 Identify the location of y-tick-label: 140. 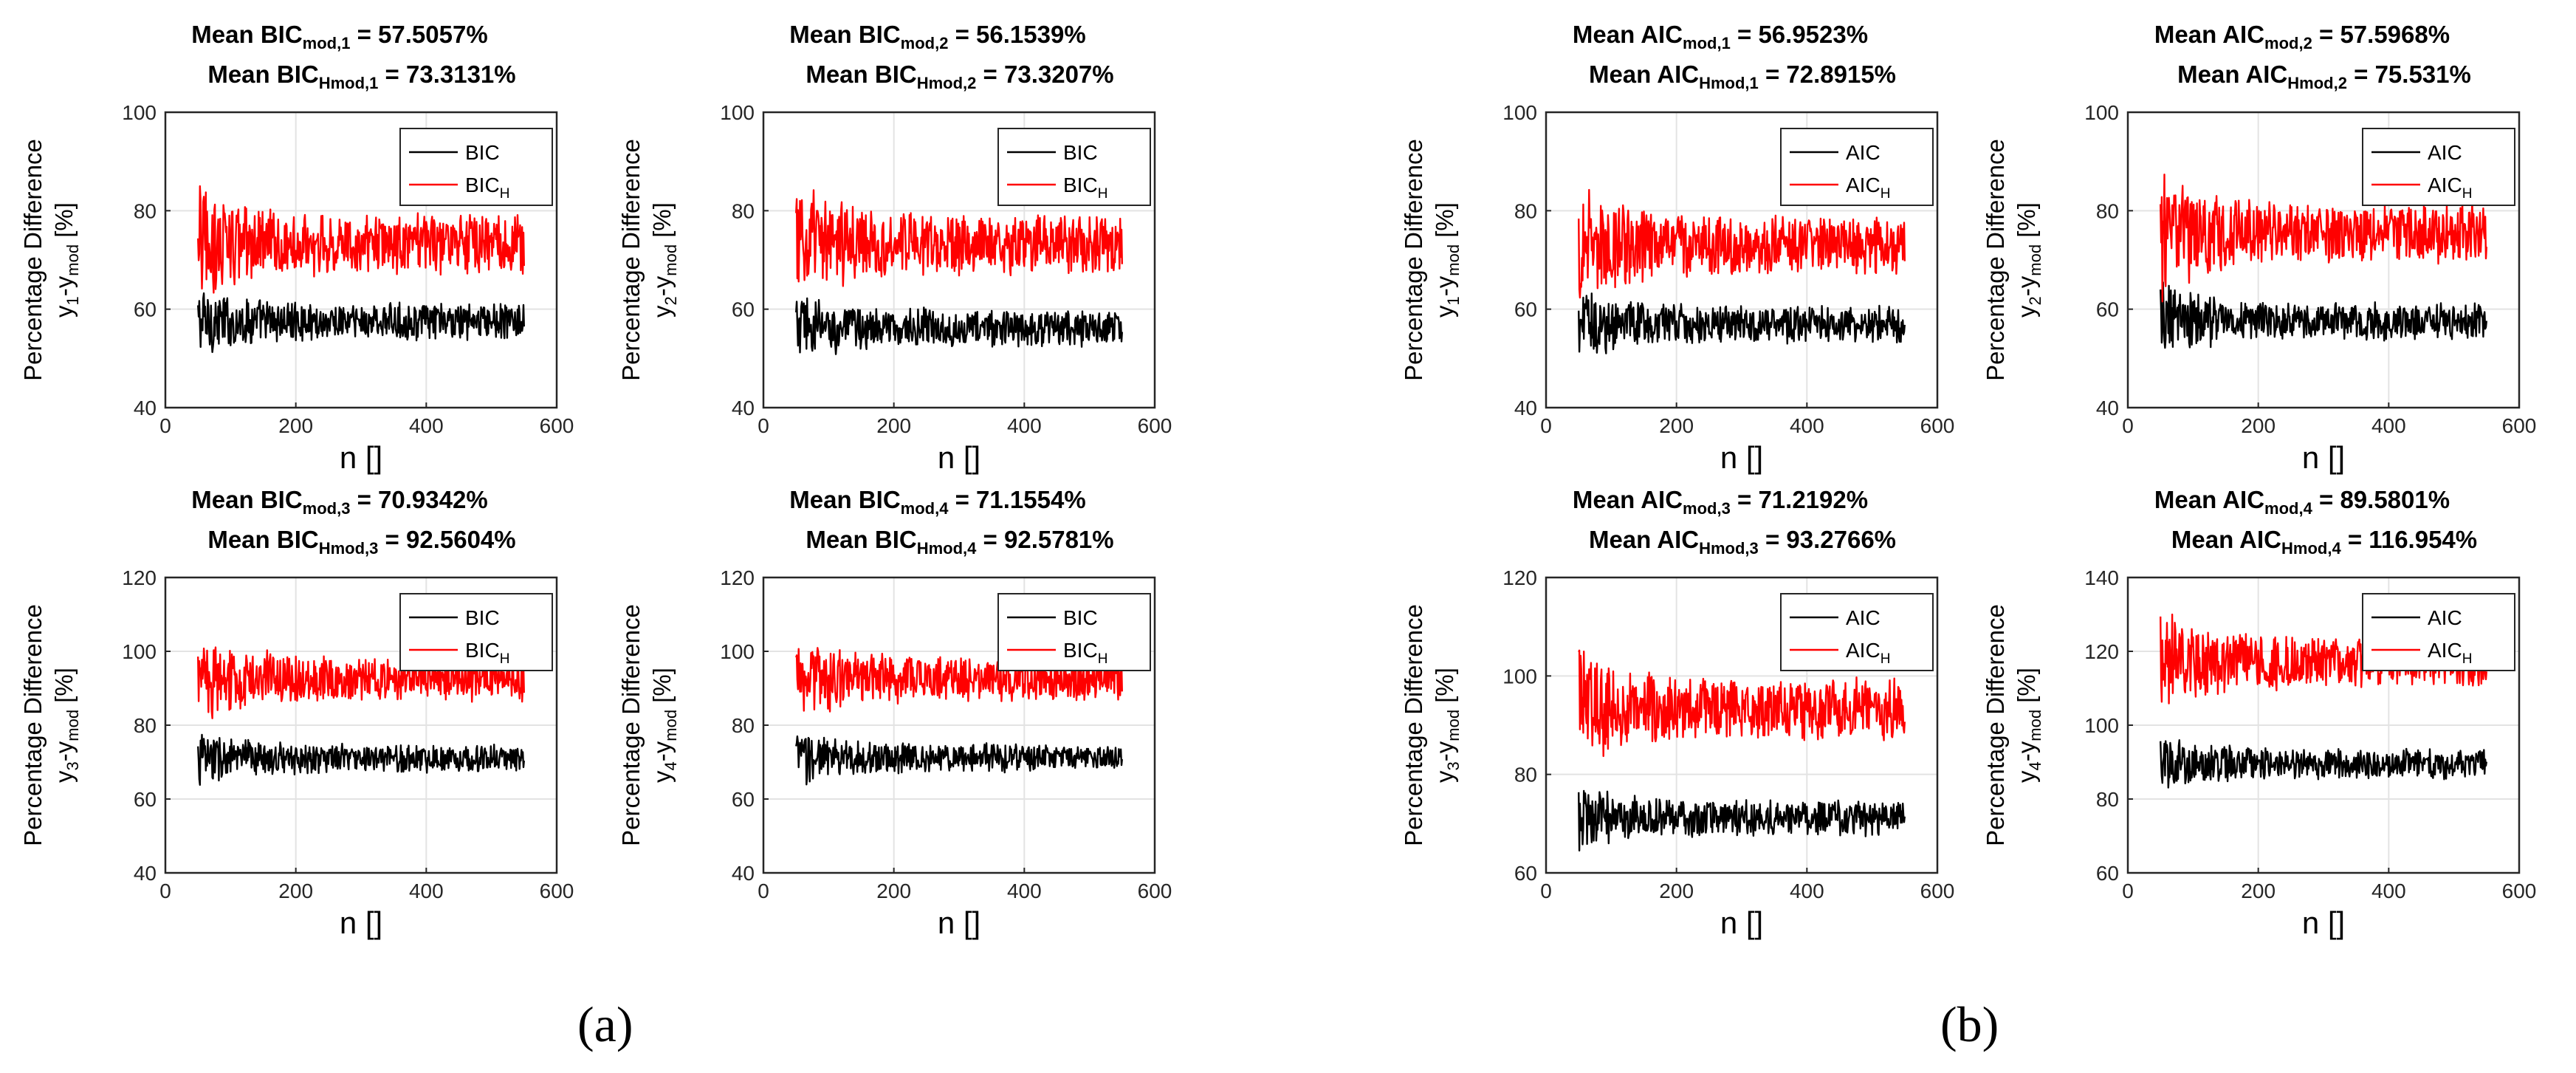
(2101, 577).